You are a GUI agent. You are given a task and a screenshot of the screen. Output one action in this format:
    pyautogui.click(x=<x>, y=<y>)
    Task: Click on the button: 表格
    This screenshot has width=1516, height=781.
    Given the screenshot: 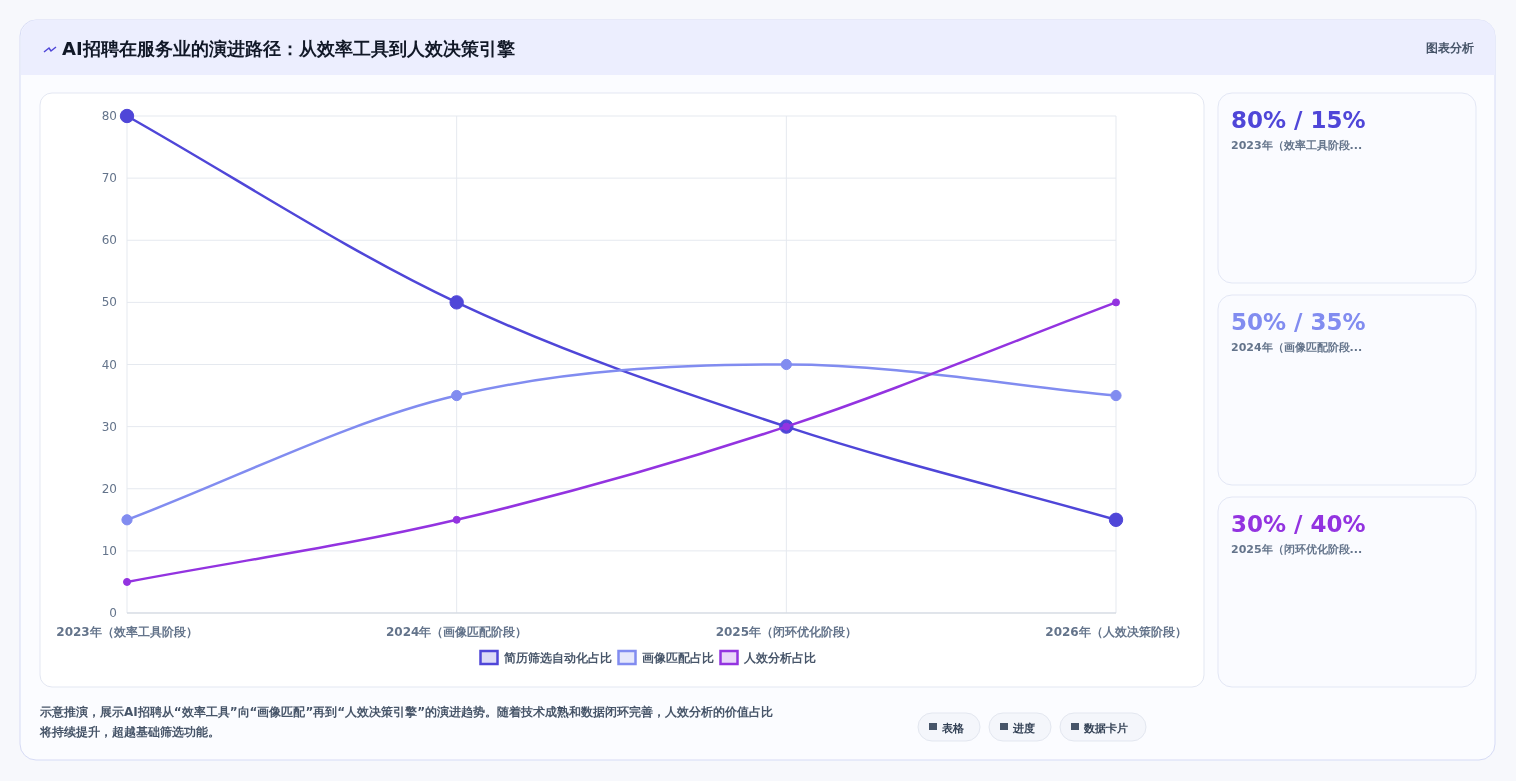 What is the action you would take?
    pyautogui.click(x=949, y=727)
    